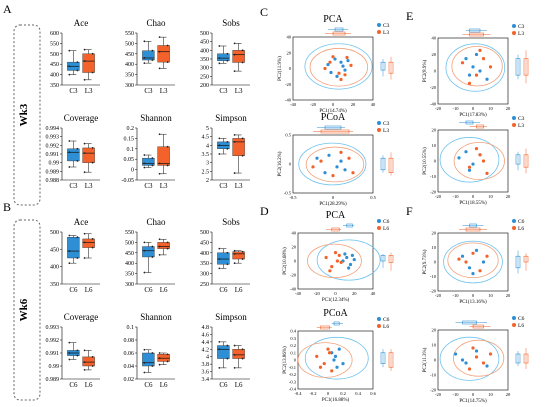 The height and width of the screenshot is (407, 550). I want to click on y-tick-label: 600, so click(54, 34).